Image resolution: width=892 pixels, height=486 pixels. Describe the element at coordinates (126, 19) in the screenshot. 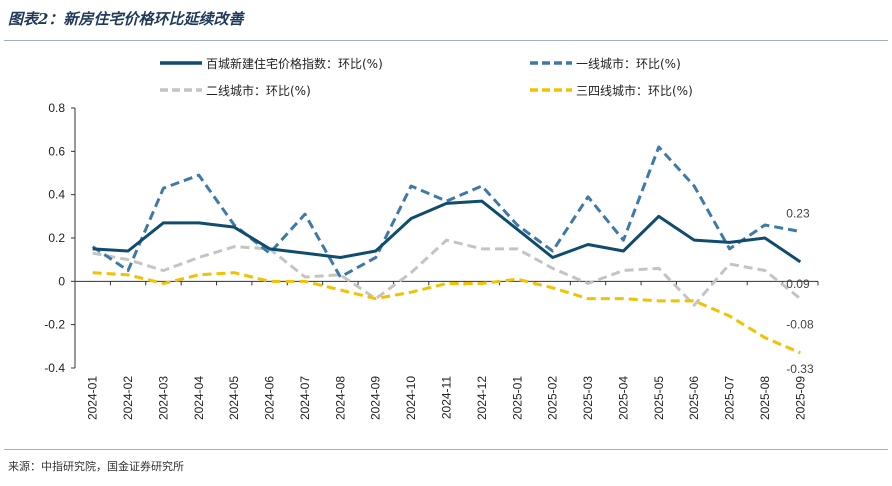

I see `figure-title: 图表2：新房住宅价格环比延续改善` at that location.